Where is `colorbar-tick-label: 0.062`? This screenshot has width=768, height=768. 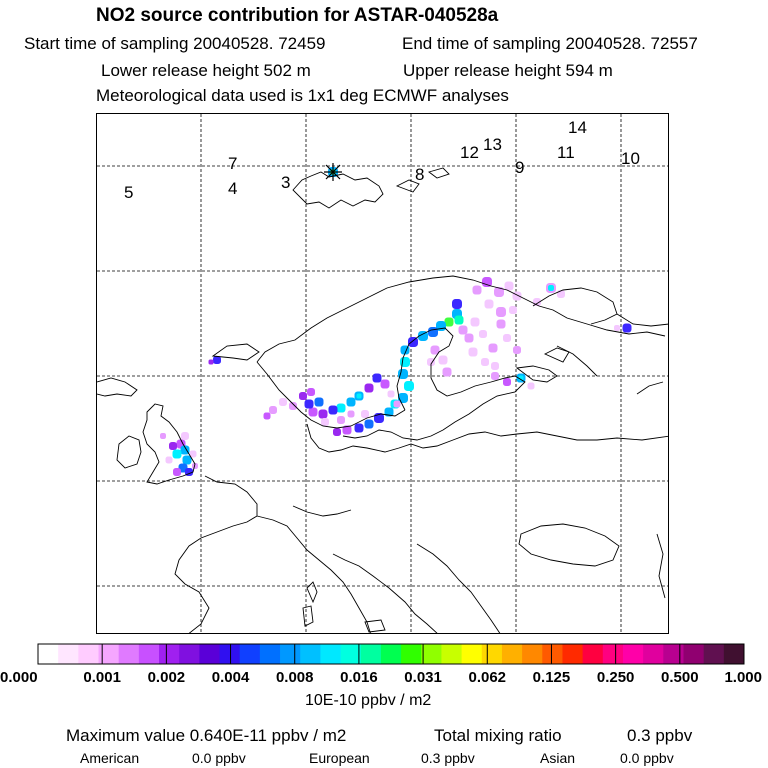 colorbar-tick-label: 0.062 is located at coordinates (487, 677).